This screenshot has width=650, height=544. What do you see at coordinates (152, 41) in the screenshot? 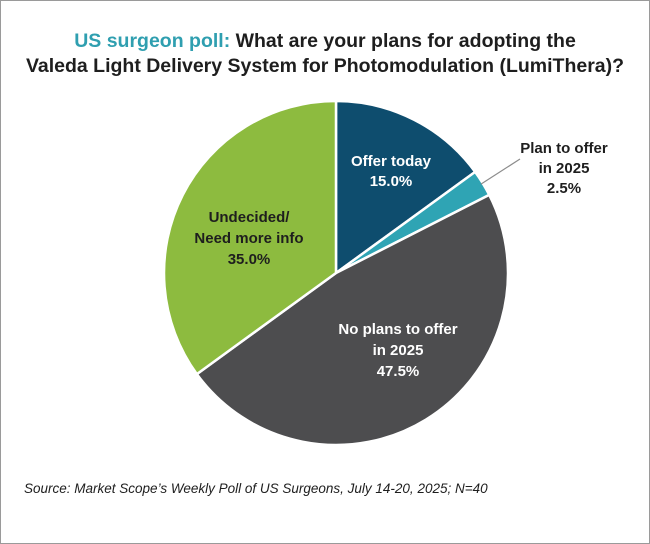
I see `title-prefix: US surgeon poll:` at bounding box center [152, 41].